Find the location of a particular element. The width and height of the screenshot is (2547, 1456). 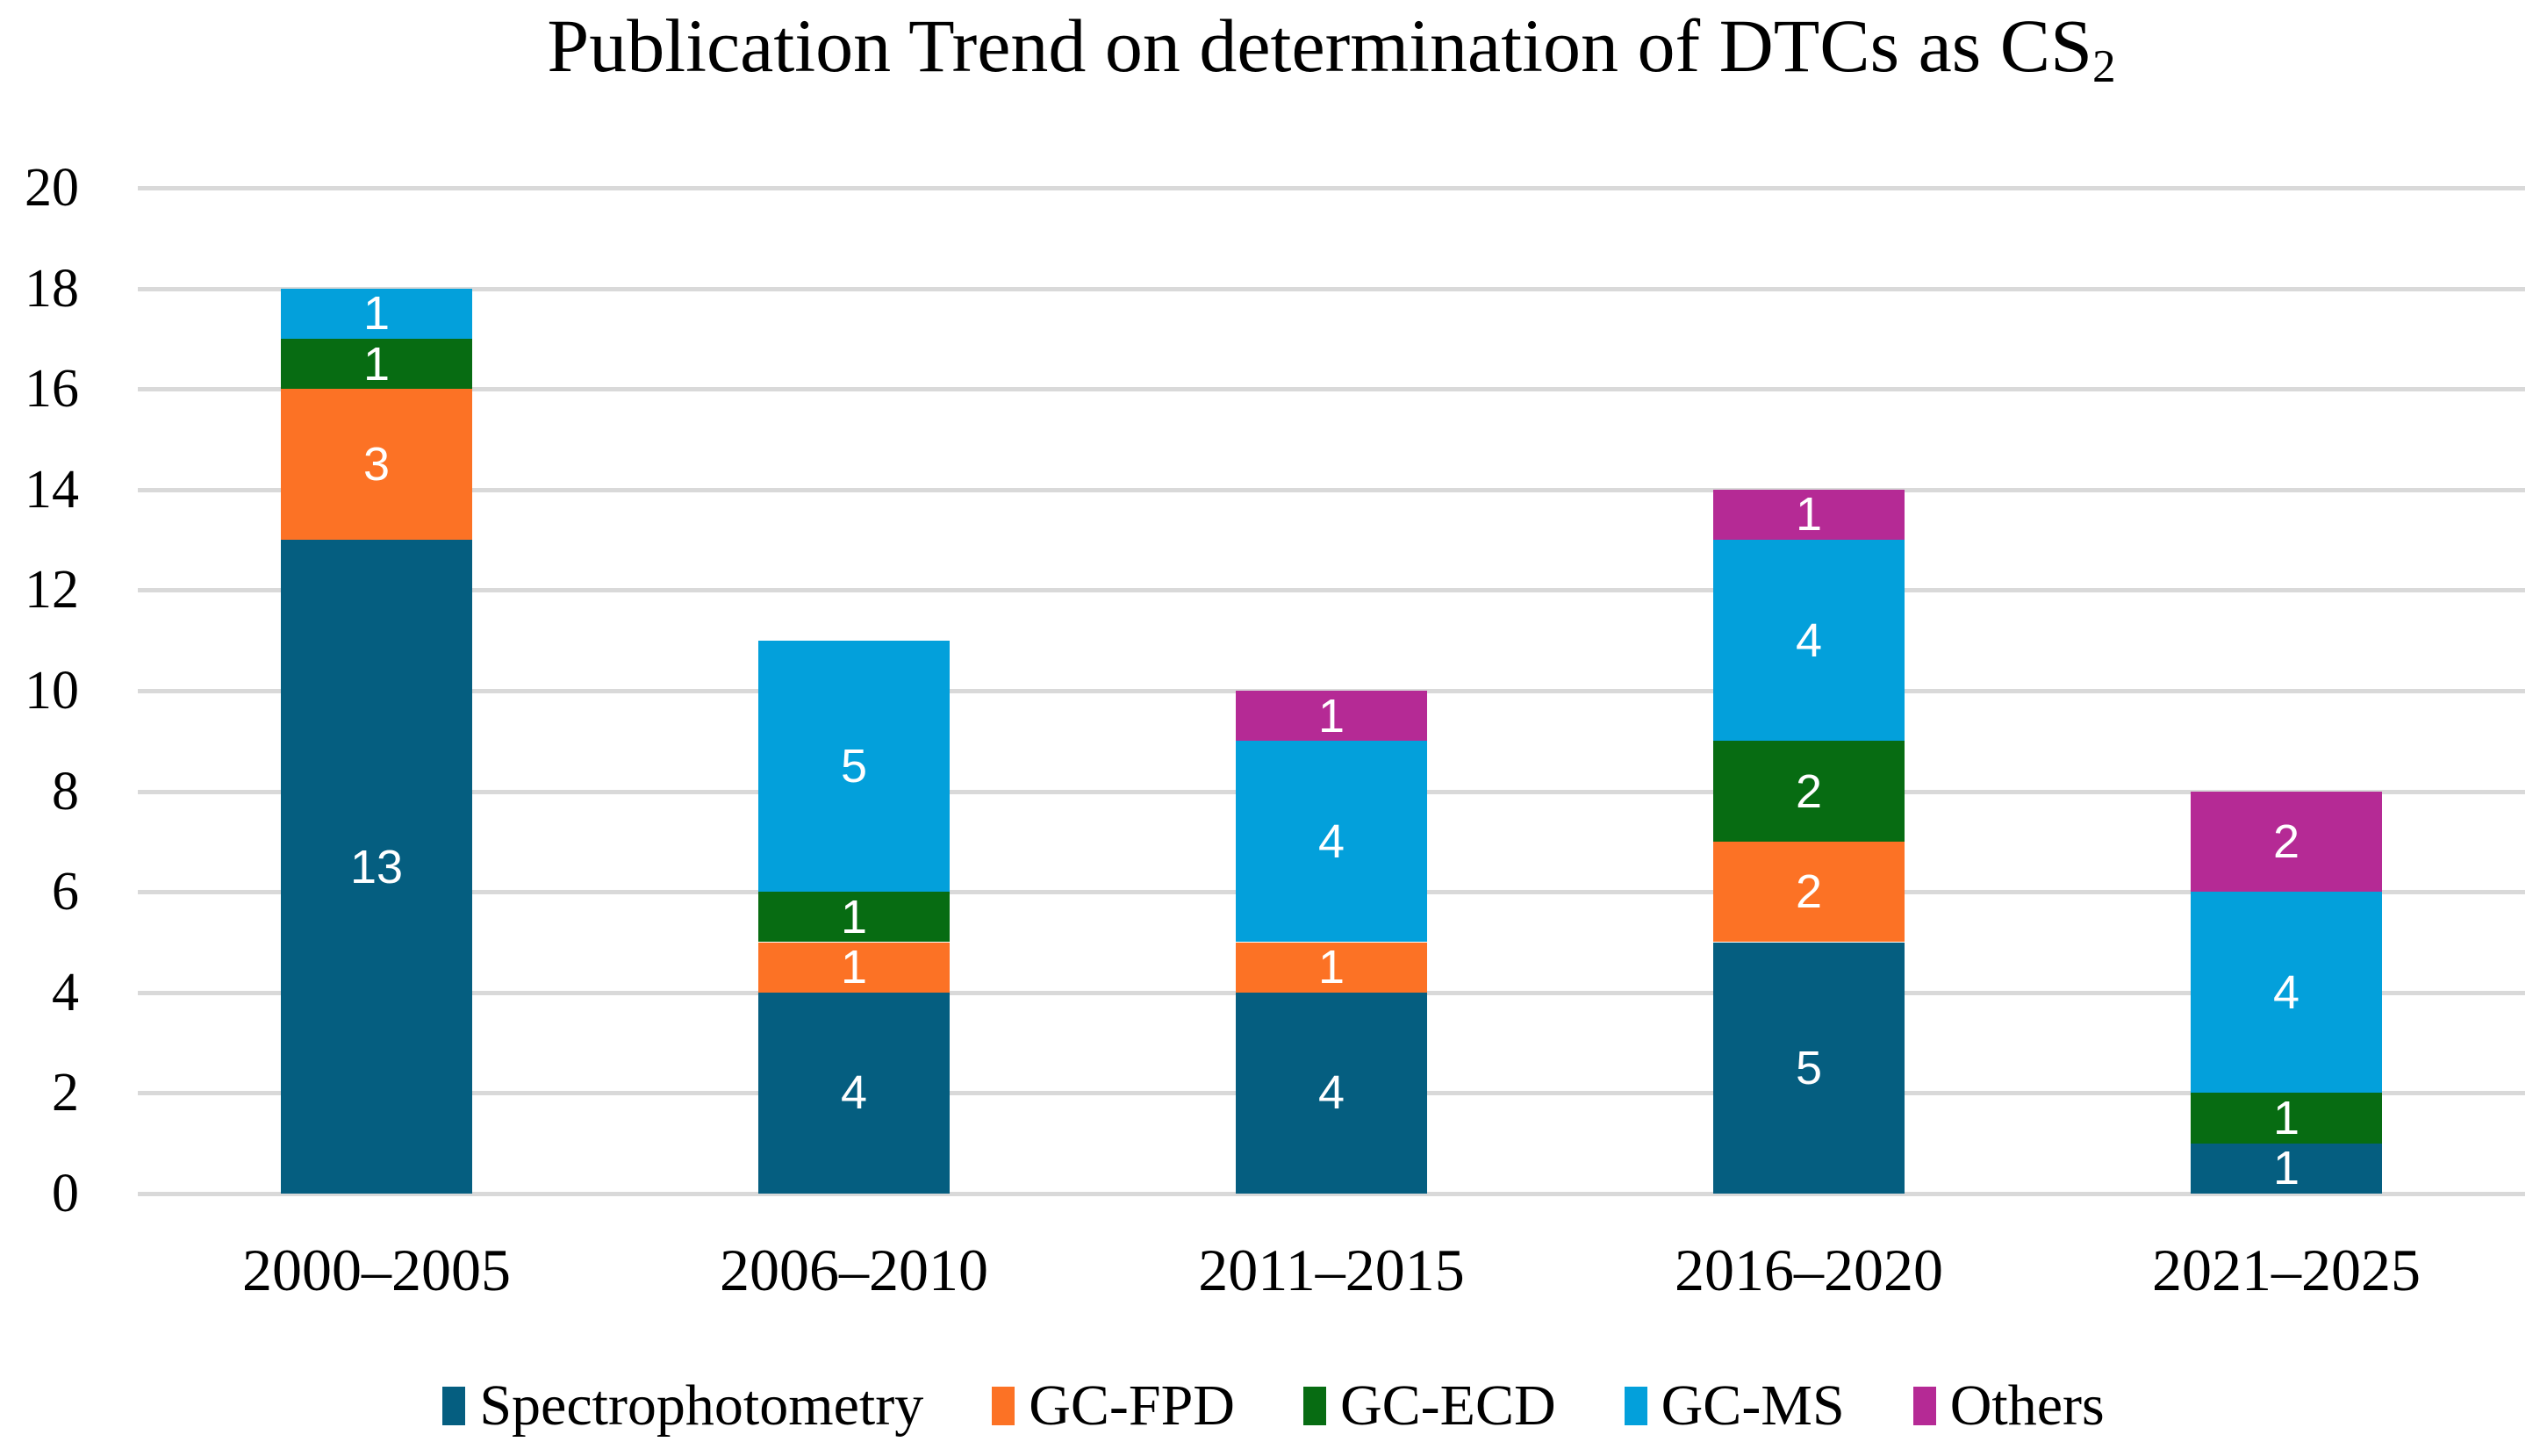

x-tick-label: 2000–2005 is located at coordinates (376, 1270).